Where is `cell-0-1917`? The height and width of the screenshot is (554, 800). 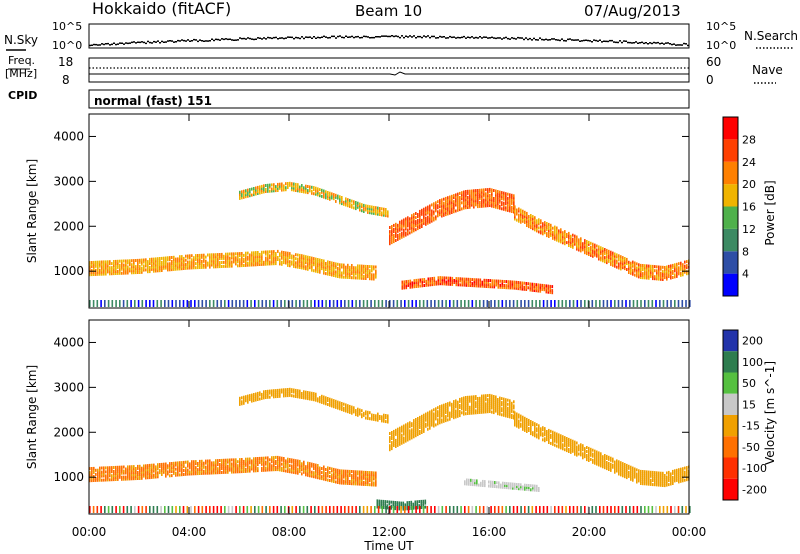 cell-0-1917 is located at coordinates (599, 255).